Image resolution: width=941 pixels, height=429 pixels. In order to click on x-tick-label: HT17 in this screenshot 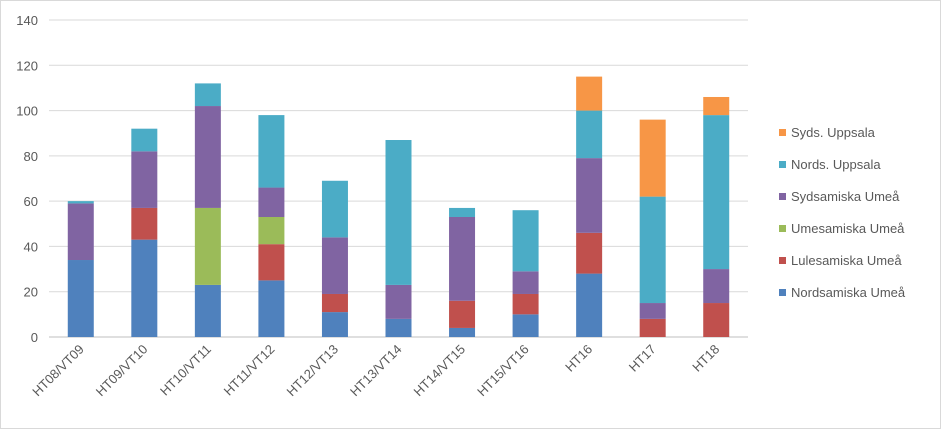, I will do `click(642, 358)`.